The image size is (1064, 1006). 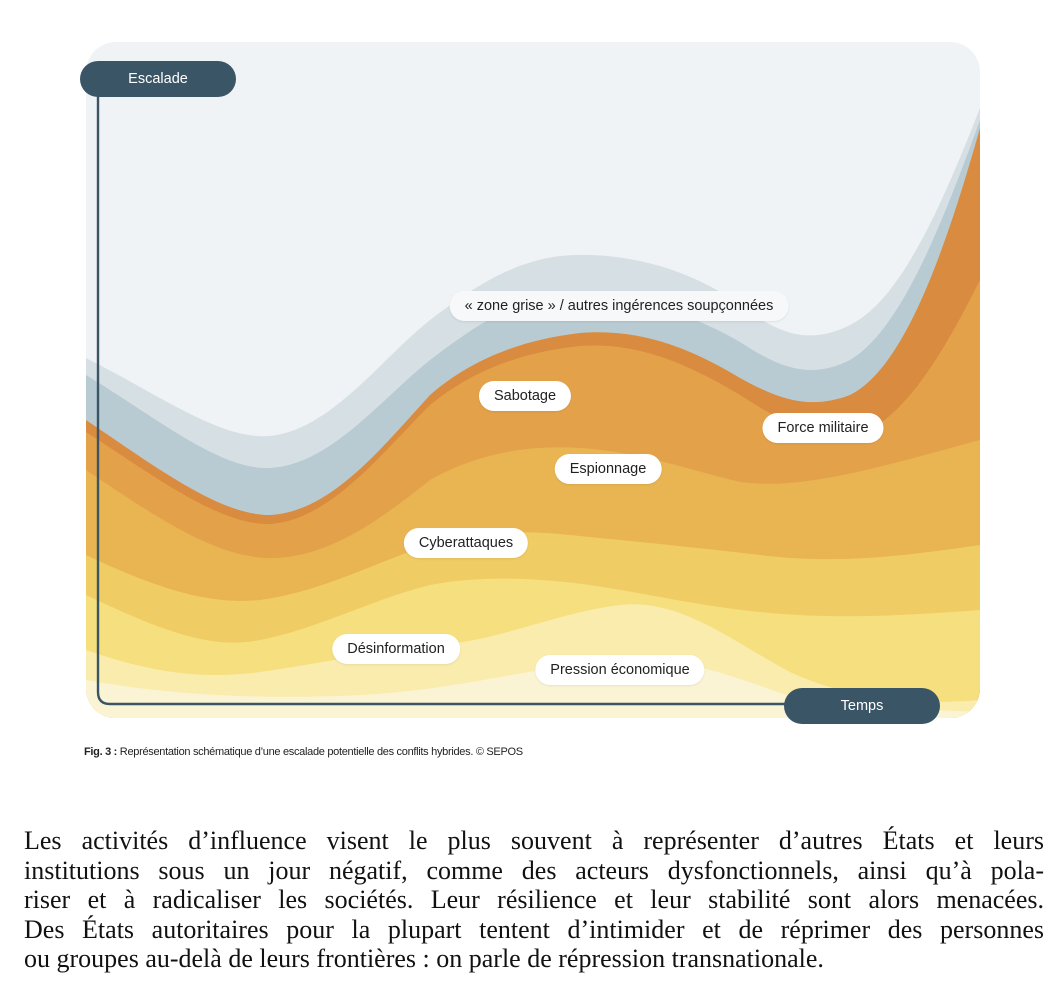 I want to click on caption-prefix: Fig. 3 :, so click(x=101, y=752).